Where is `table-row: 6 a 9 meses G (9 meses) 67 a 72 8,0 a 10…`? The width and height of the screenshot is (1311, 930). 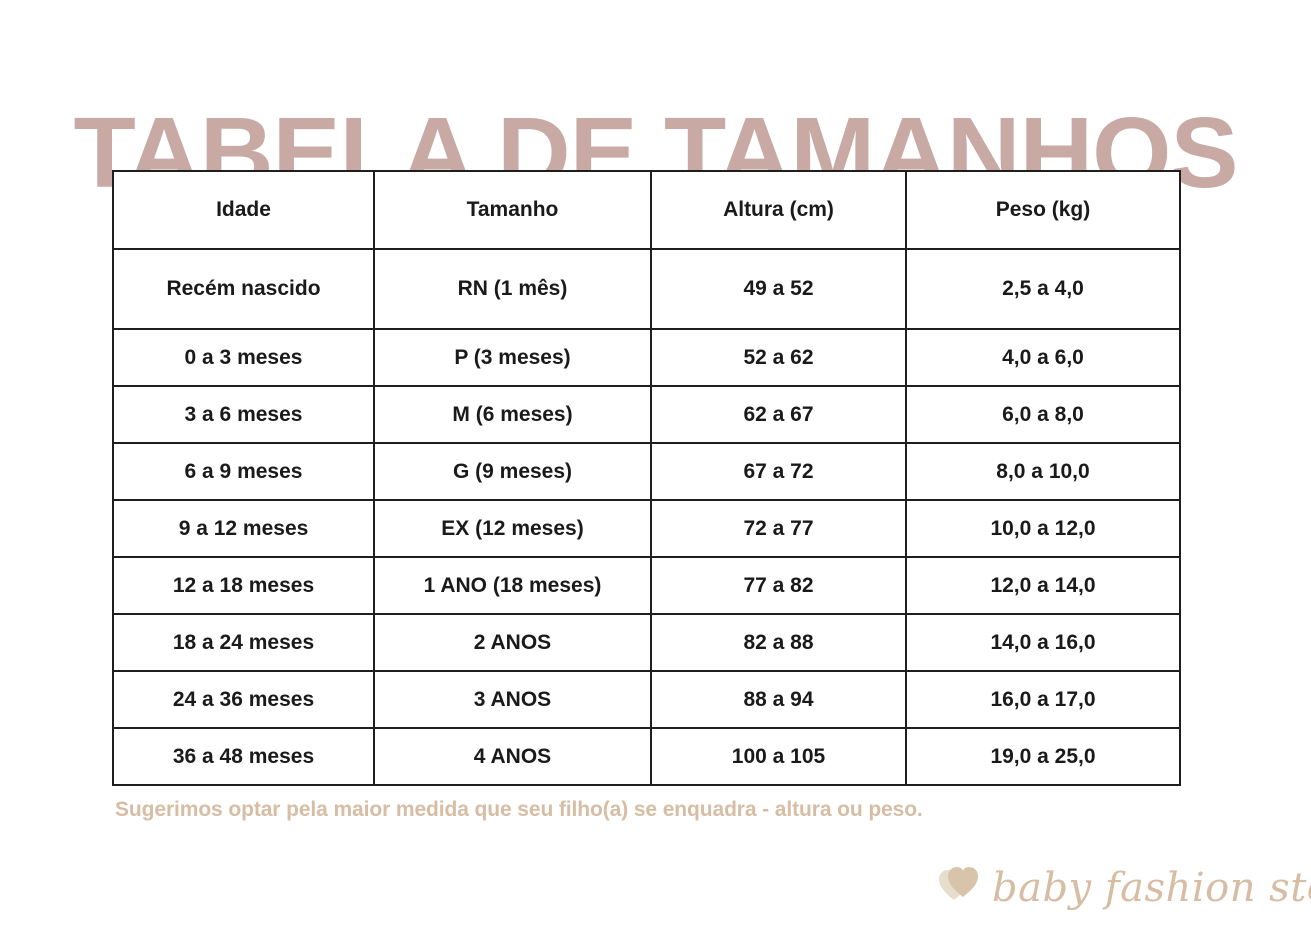
table-row: 6 a 9 meses G (9 meses) 67 a 72 8,0 a 10… is located at coordinates (646, 471).